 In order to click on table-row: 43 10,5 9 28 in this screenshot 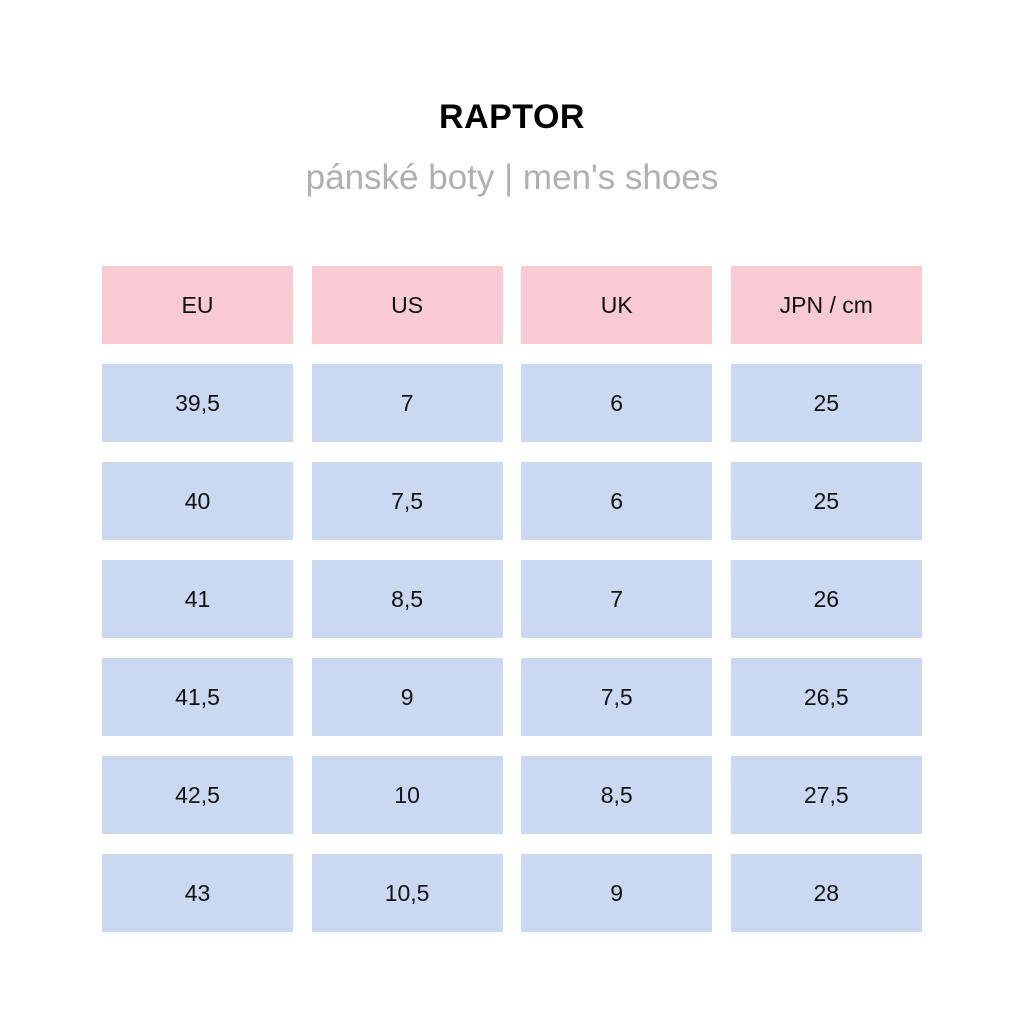, I will do `click(512, 893)`.